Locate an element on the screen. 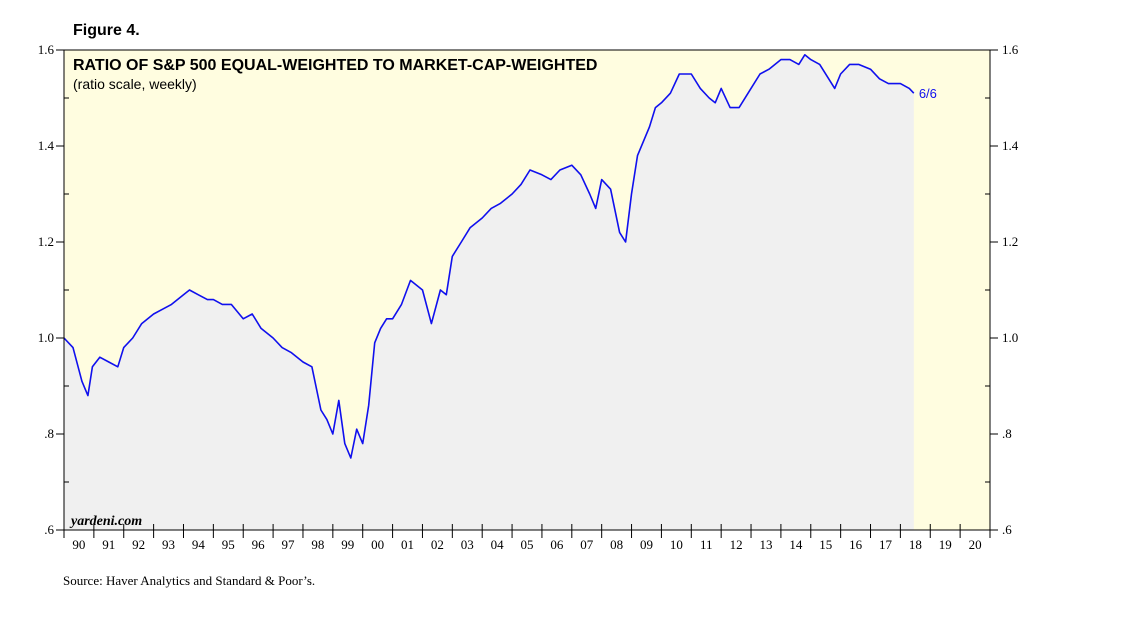 This screenshot has height=621, width=1138. x-tick-label: 92 is located at coordinates (138, 544).